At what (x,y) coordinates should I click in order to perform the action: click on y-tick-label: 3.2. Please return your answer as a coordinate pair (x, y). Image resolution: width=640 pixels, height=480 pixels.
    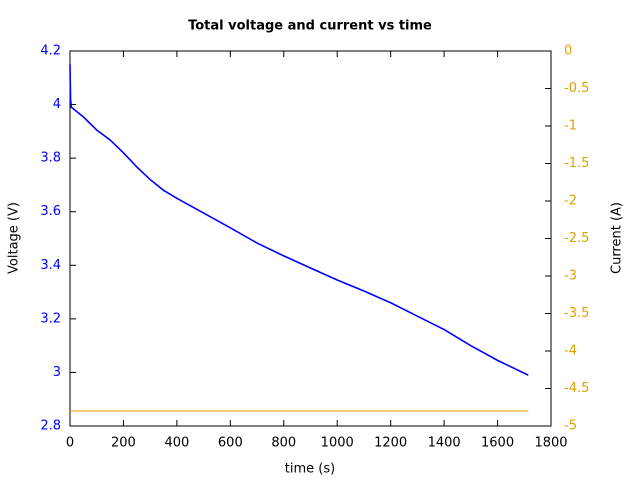
    Looking at the image, I should click on (50, 318).